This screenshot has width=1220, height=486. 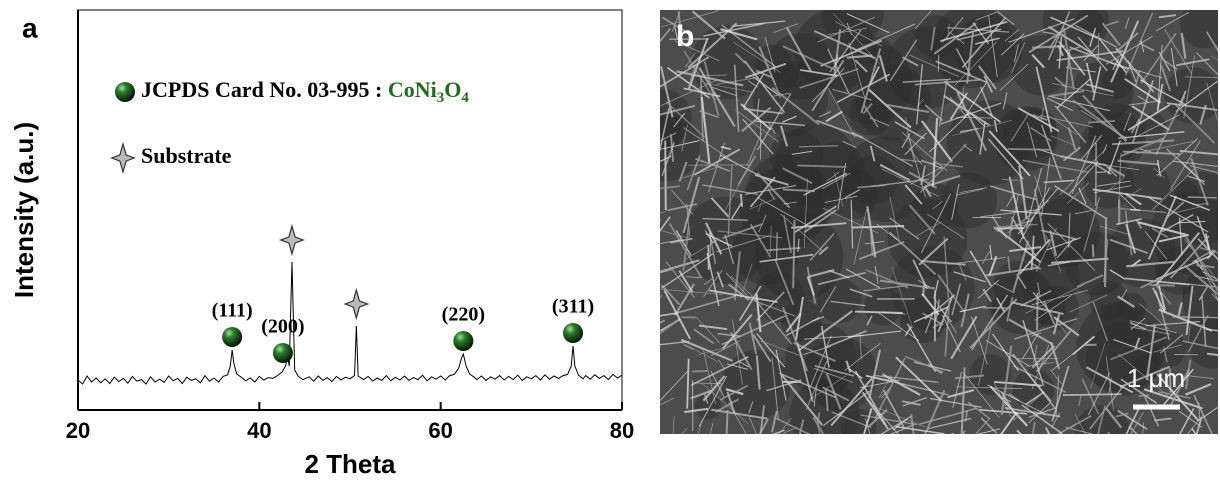 What do you see at coordinates (30, 27) in the screenshot?
I see `panel-label: a` at bounding box center [30, 27].